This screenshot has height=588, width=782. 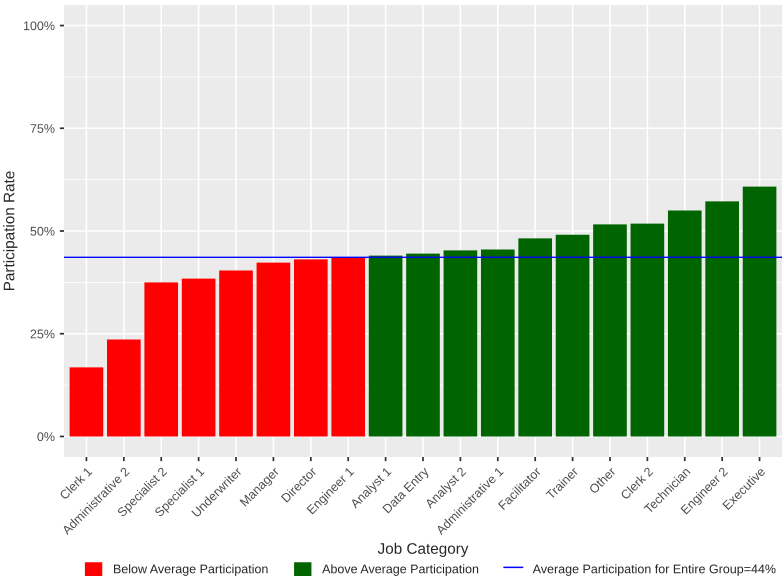 I want to click on y-axis-title: Participation Rate, so click(x=10, y=230).